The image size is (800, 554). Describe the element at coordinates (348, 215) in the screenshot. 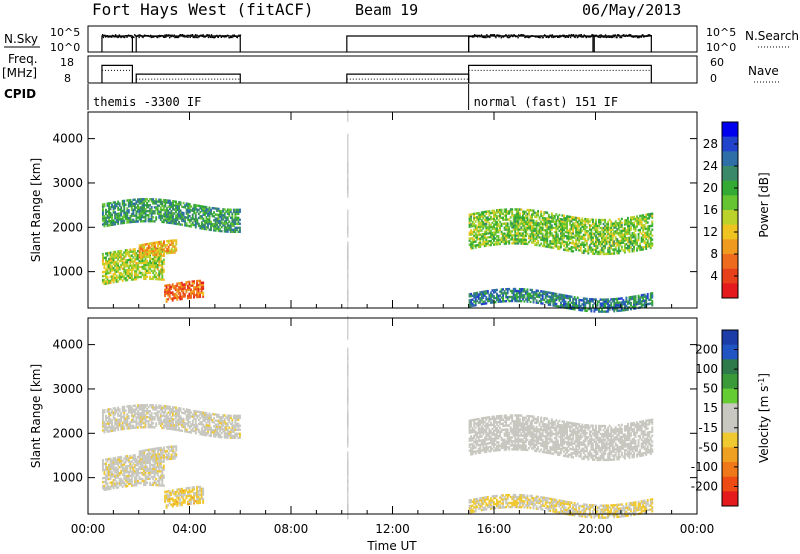

I see `dropout-cell` at that location.